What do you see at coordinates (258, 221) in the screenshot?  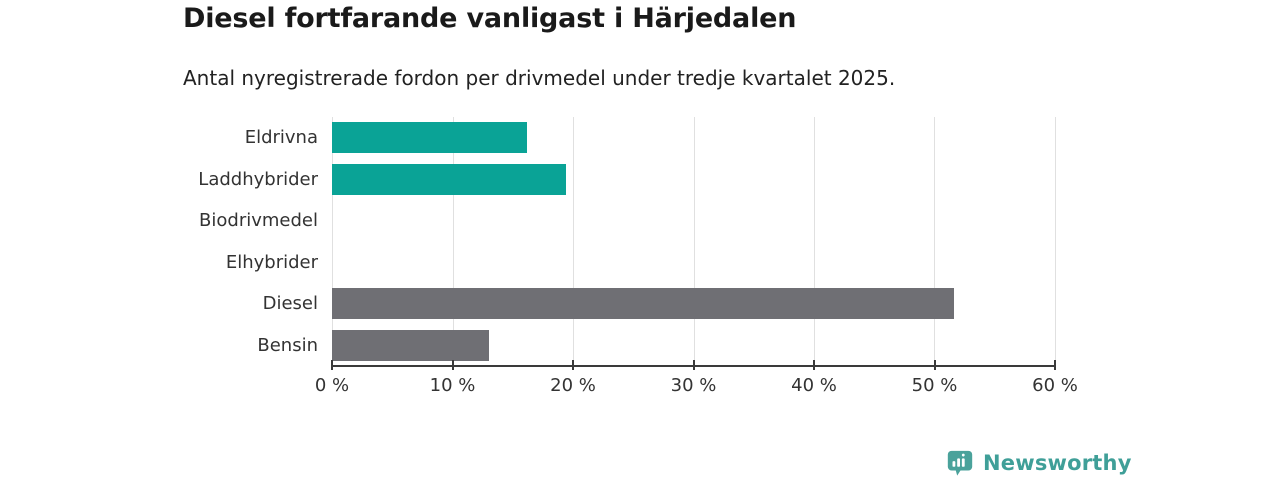 I see `category-label: Biodrivmedel` at bounding box center [258, 221].